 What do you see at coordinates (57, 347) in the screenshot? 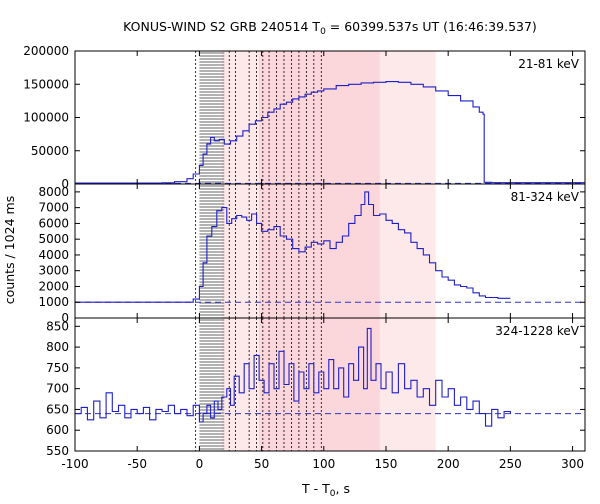
I see `y-tick-label: 800` at bounding box center [57, 347].